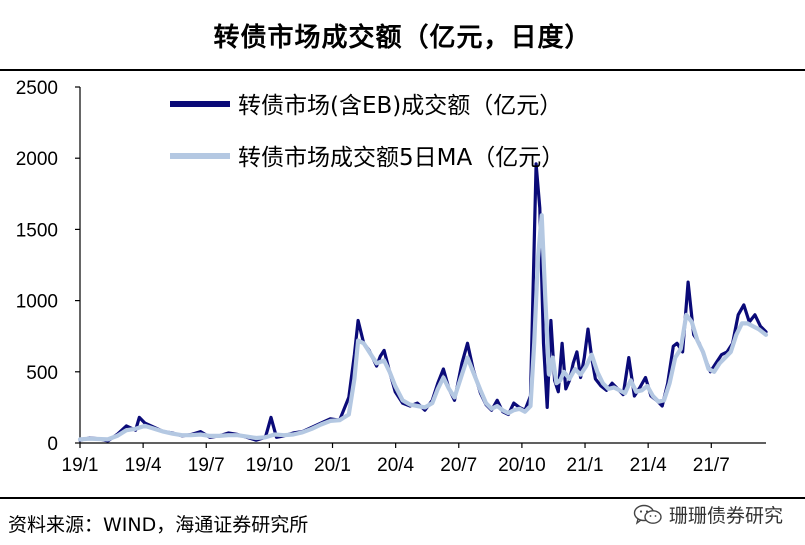 This screenshot has width=805, height=545. I want to click on top-rule, so click(402, 70).